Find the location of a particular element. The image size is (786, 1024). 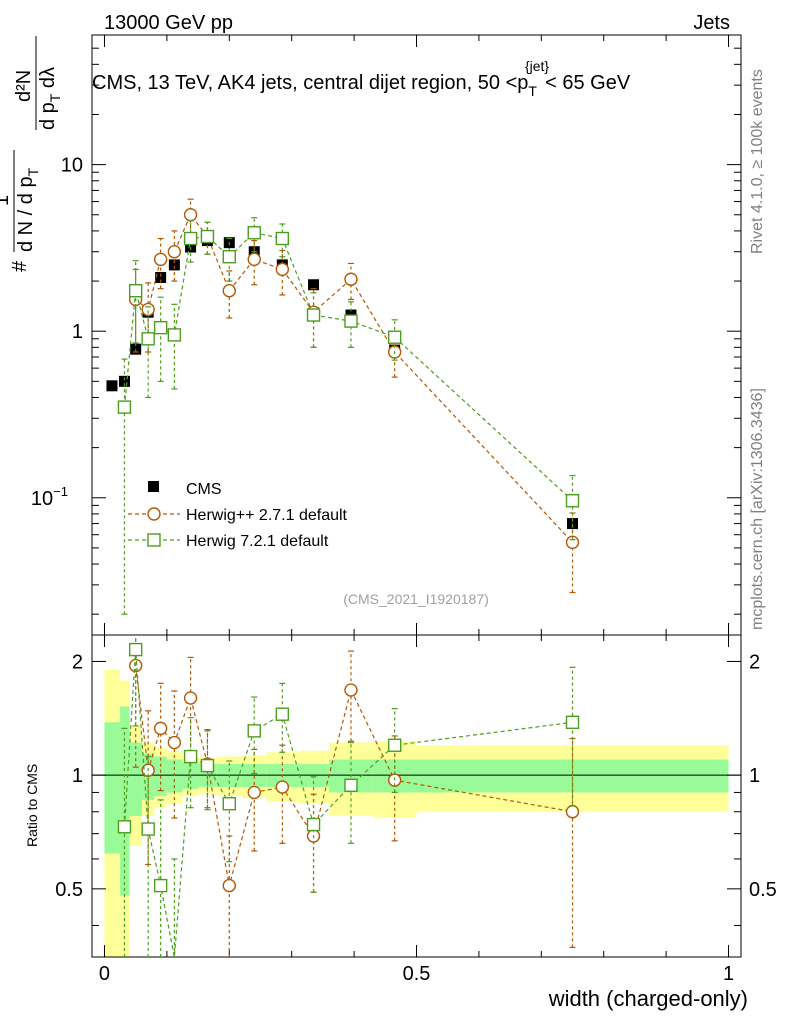

x-tick-label: 1 is located at coordinates (728, 974).